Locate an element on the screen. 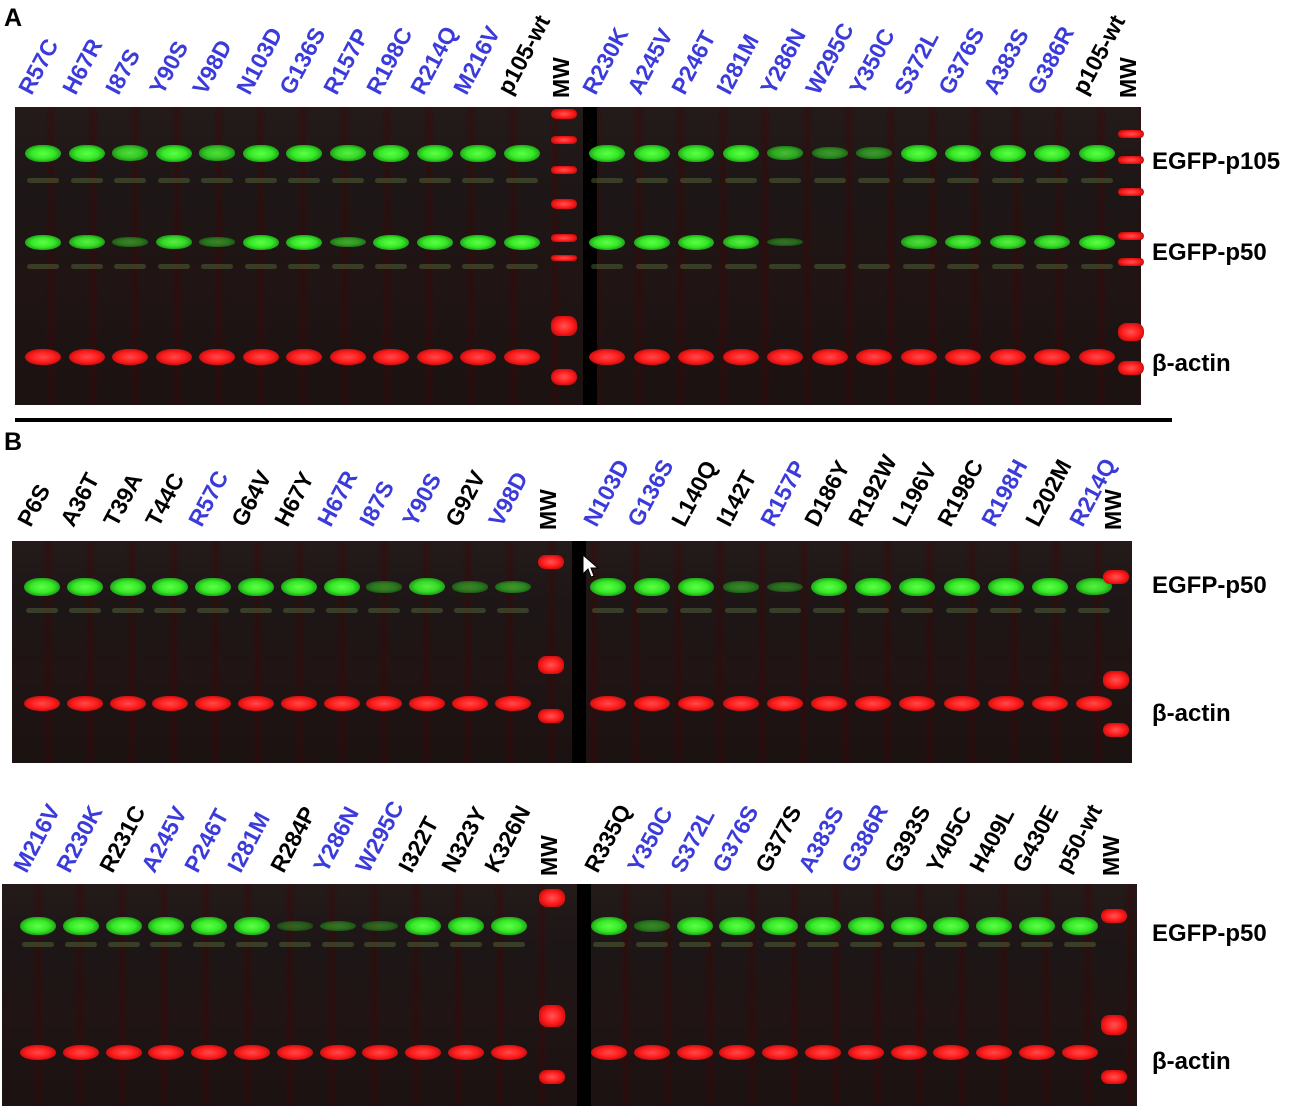  lane-label: T39A is located at coordinates (122, 499).